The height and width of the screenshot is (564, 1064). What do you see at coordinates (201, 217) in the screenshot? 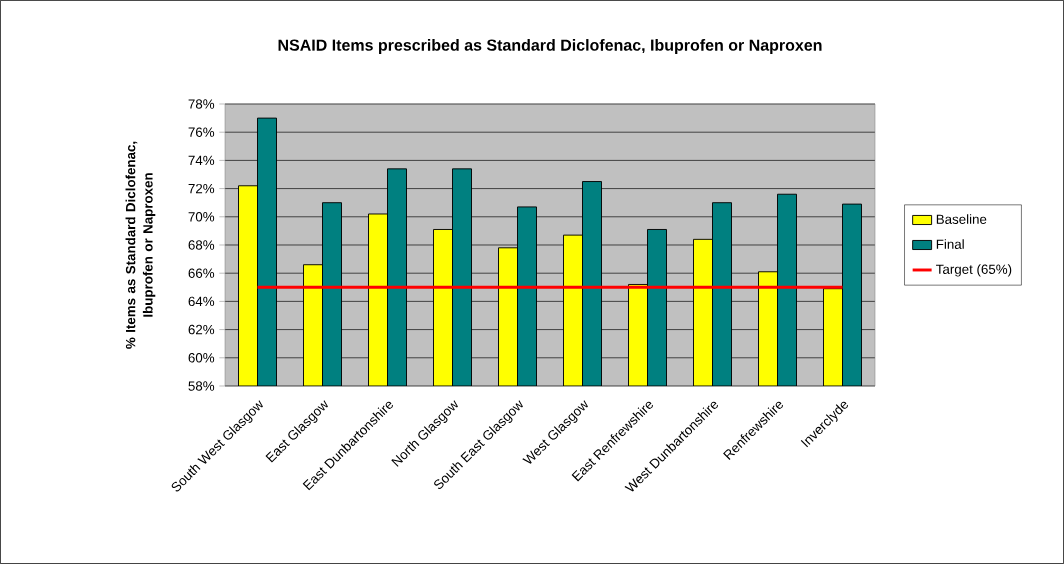
I see `y-tick-label: 70%` at bounding box center [201, 217].